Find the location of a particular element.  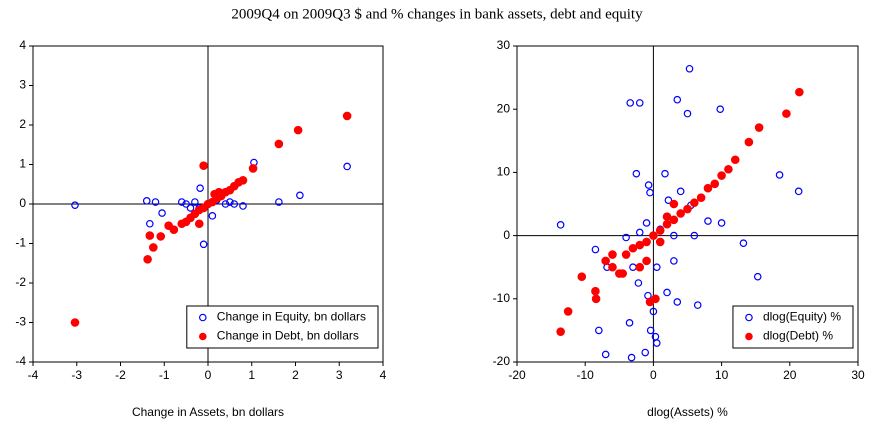

y-tick-label: -1 is located at coordinates (20, 243).